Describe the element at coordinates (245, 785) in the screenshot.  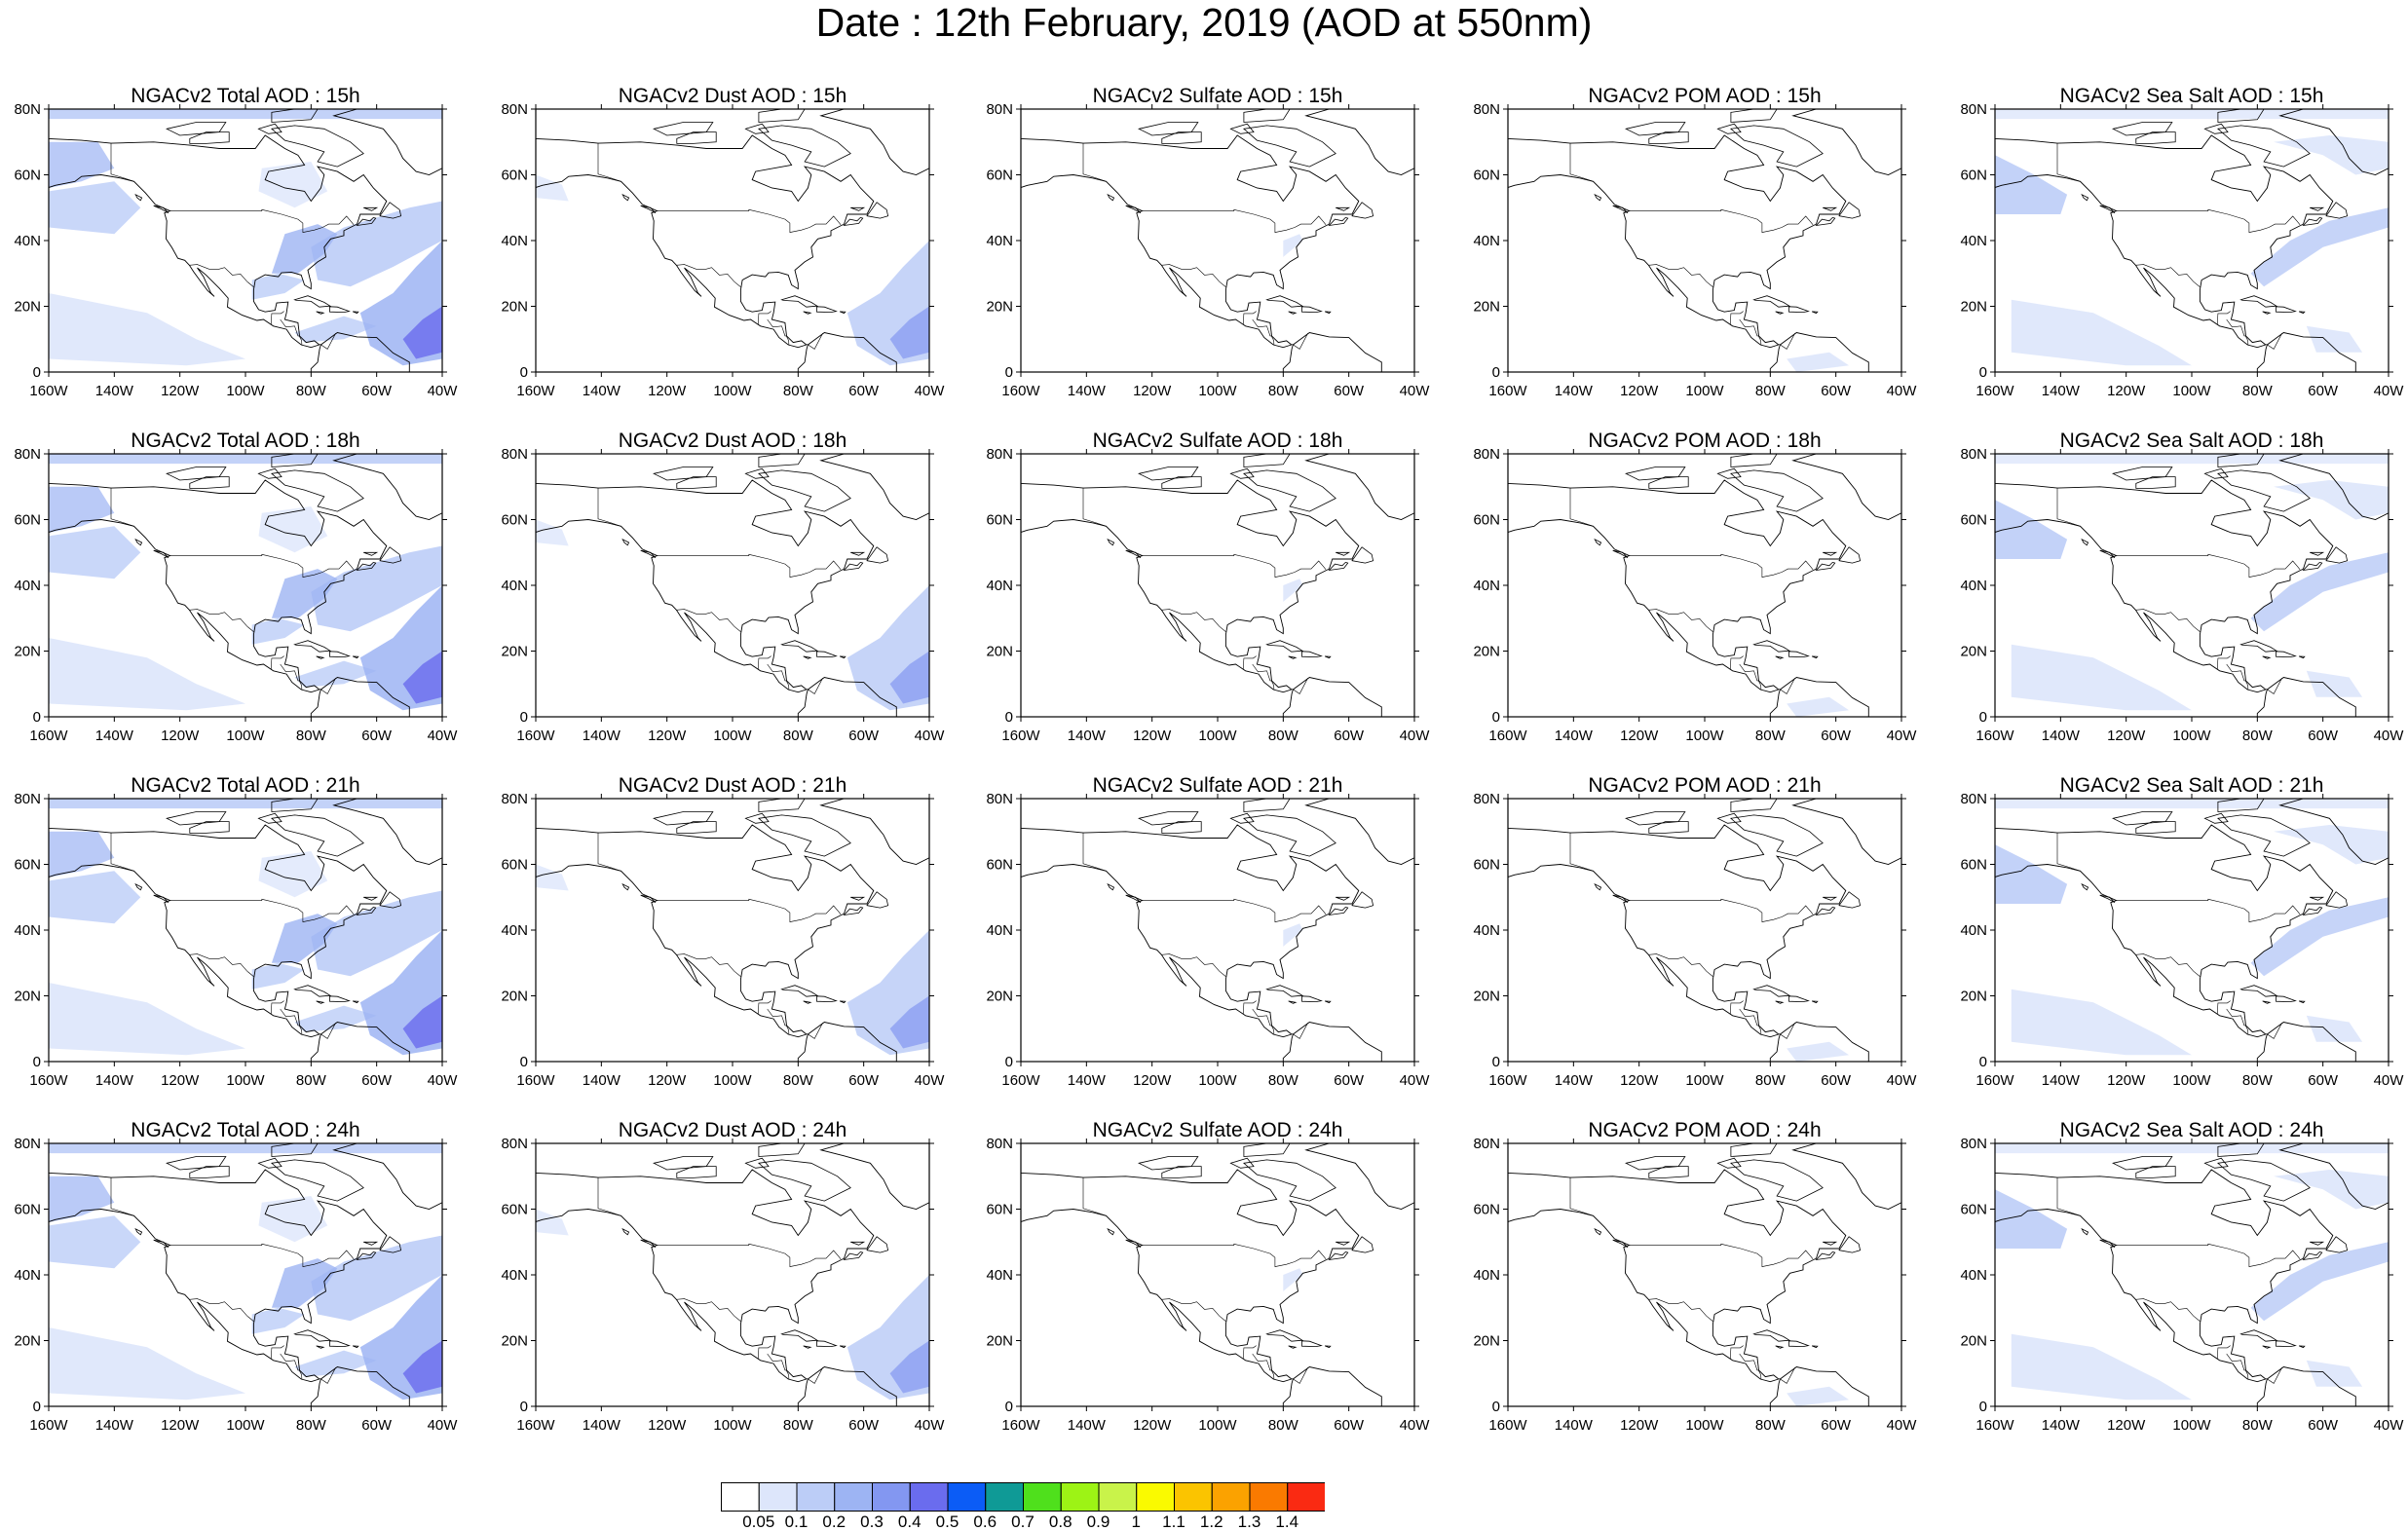
I see `panel-title: NGACv2 Total AOD : 21h` at that location.